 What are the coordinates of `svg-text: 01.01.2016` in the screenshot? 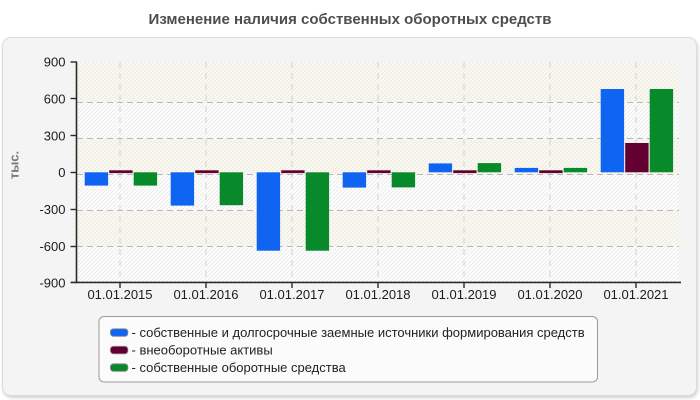 It's located at (205, 294).